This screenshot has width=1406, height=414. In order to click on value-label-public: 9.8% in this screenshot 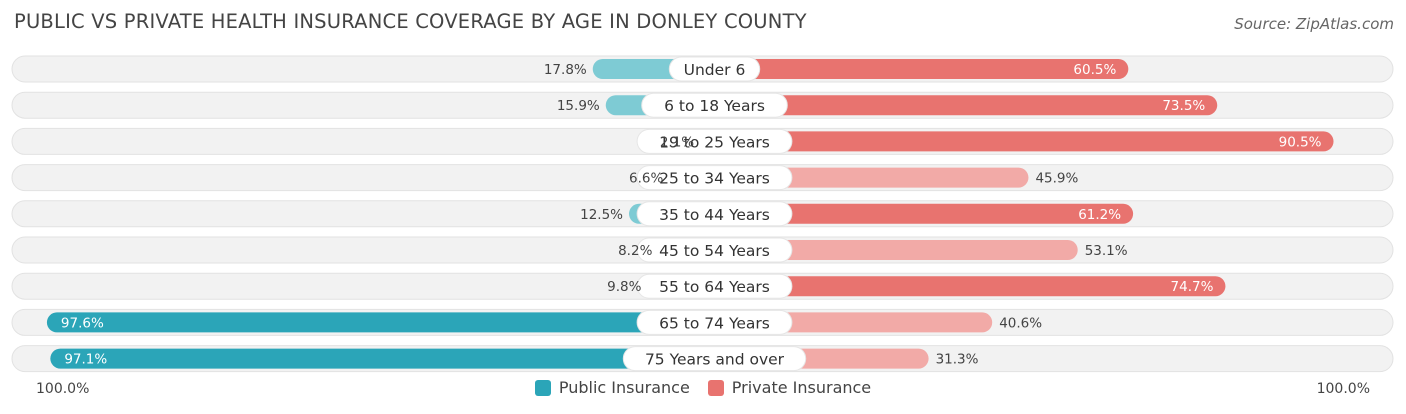, I will do `click(624, 287)`.